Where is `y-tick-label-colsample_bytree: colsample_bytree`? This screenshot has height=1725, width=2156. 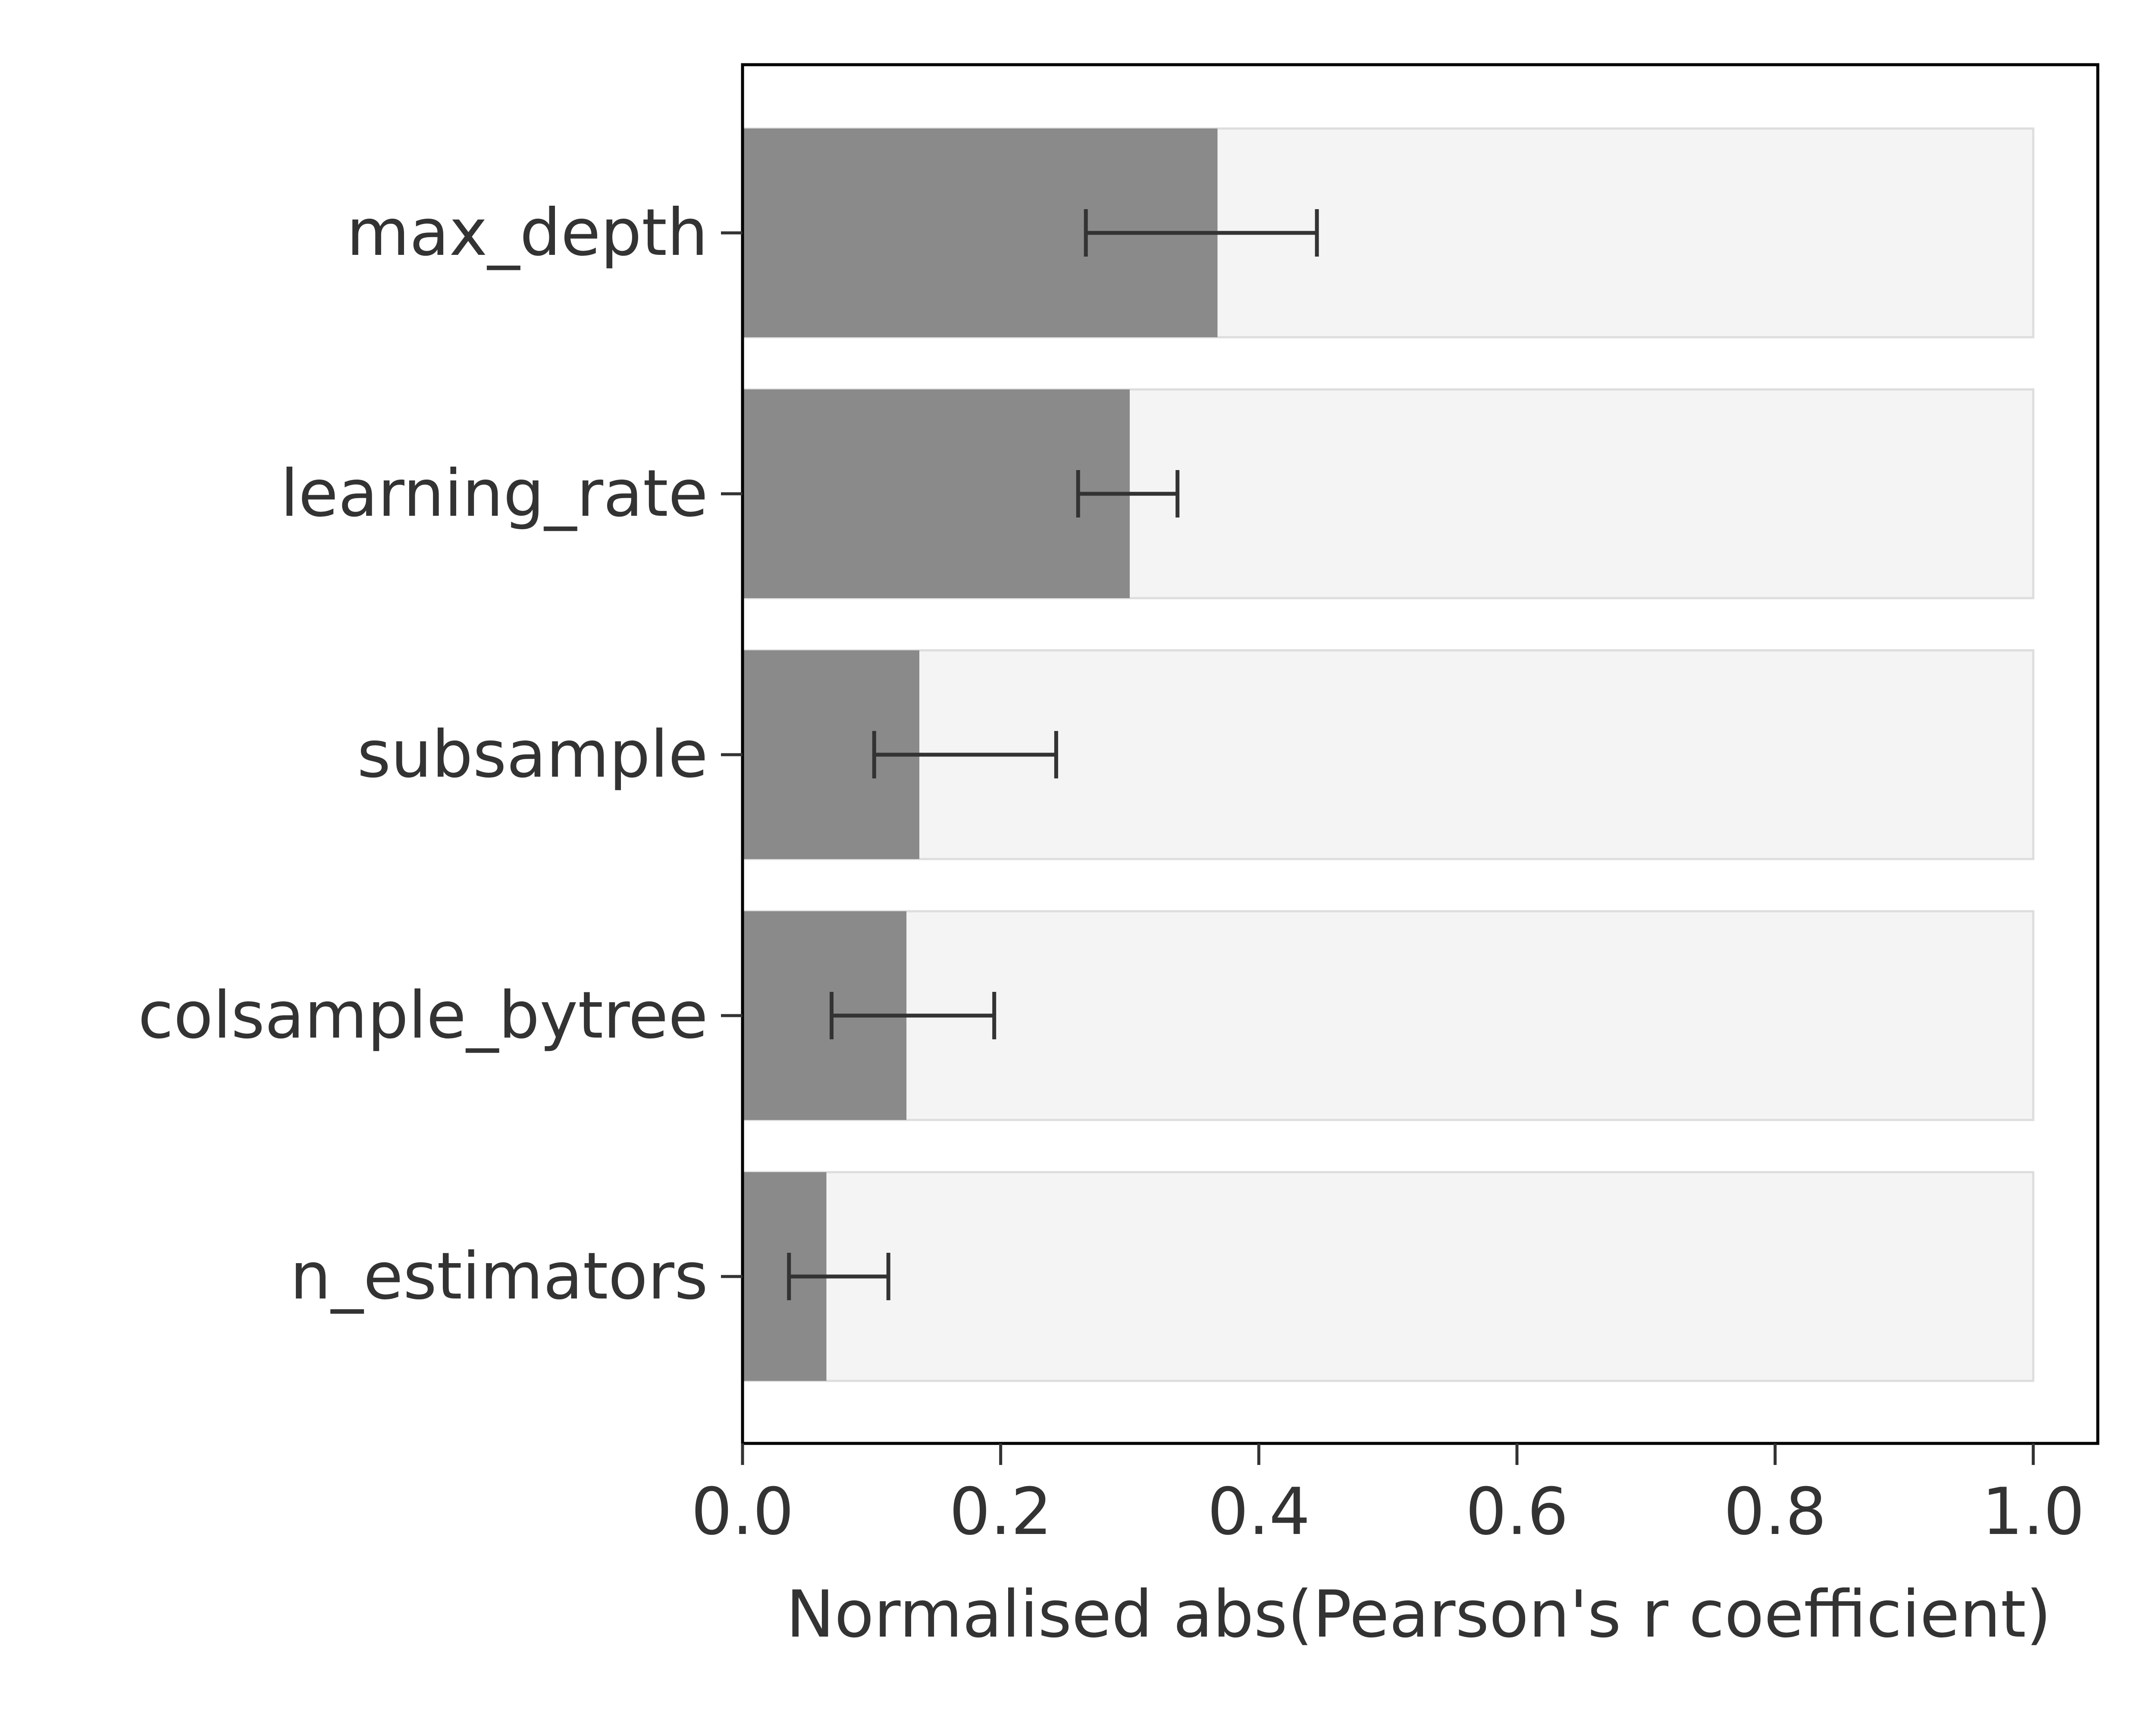 y-tick-label-colsample_bytree: colsample_bytree is located at coordinates (423, 1016).